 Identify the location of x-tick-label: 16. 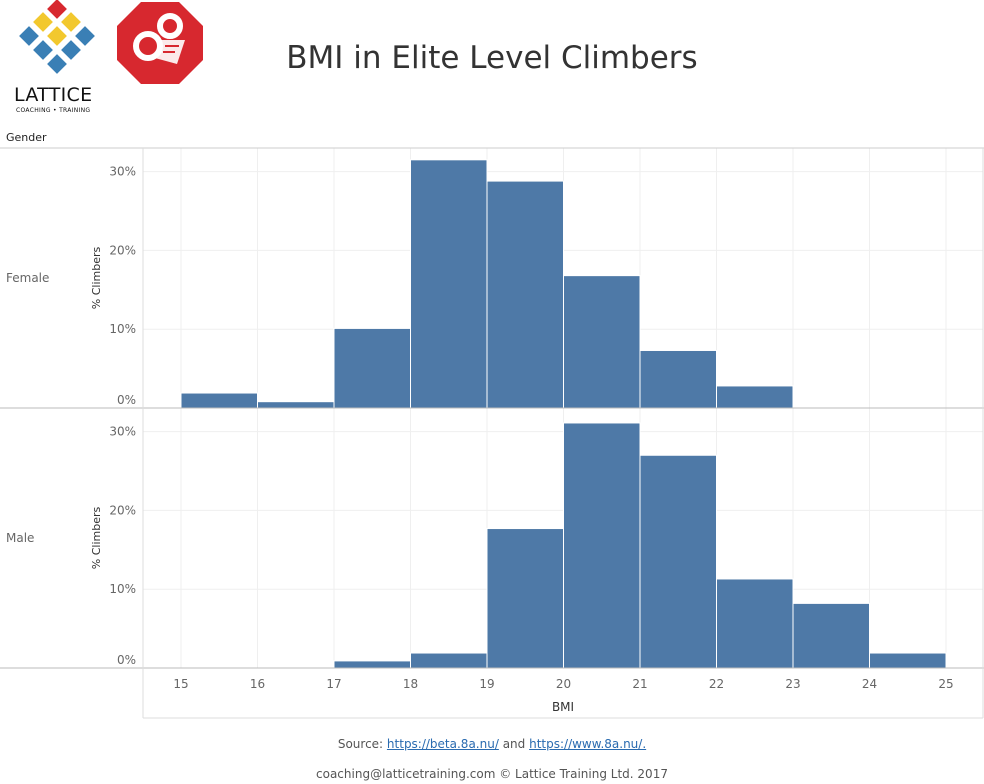
(257, 684).